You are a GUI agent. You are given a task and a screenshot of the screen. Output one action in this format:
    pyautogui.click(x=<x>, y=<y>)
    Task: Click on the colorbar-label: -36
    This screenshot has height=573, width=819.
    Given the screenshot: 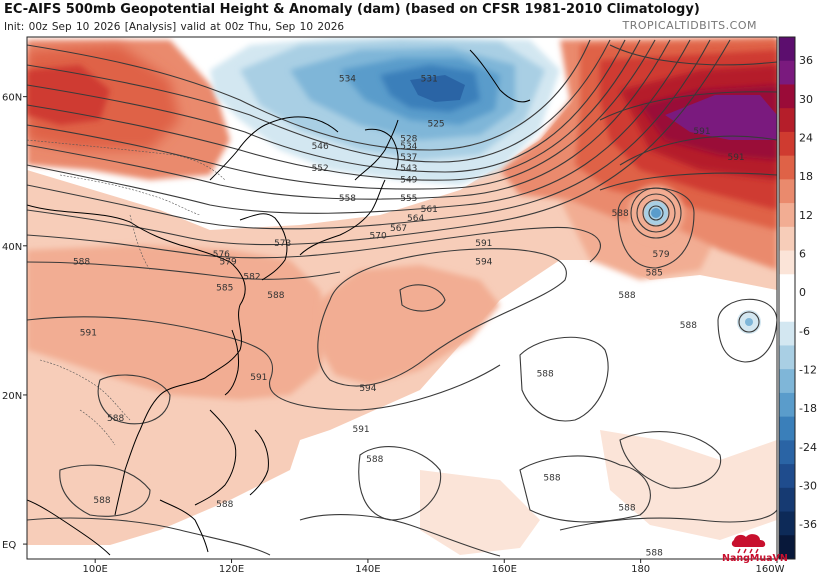 What is the action you would take?
    pyautogui.click(x=808, y=524)
    